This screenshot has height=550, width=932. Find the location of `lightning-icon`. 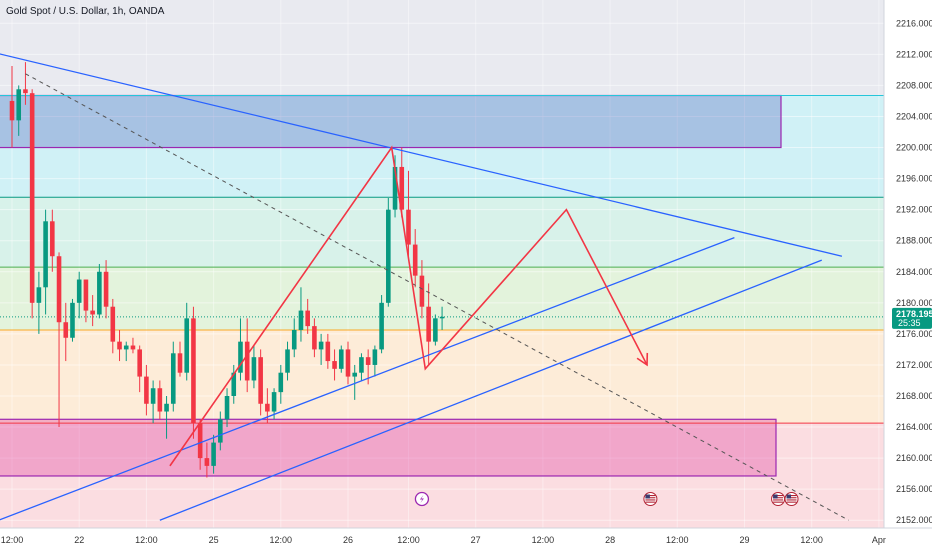

lightning-icon is located at coordinates (422, 499).